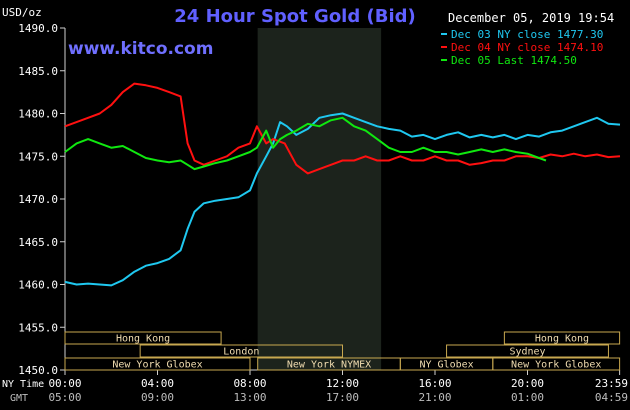  I want to click on ny-time-row-label: NY Time, so click(23, 384).